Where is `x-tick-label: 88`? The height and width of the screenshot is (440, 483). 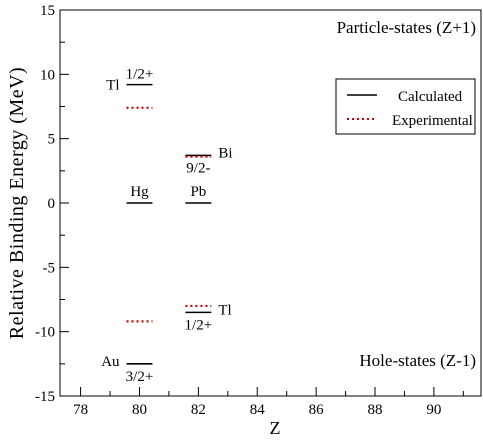
x-tick-label: 88 is located at coordinates (375, 410).